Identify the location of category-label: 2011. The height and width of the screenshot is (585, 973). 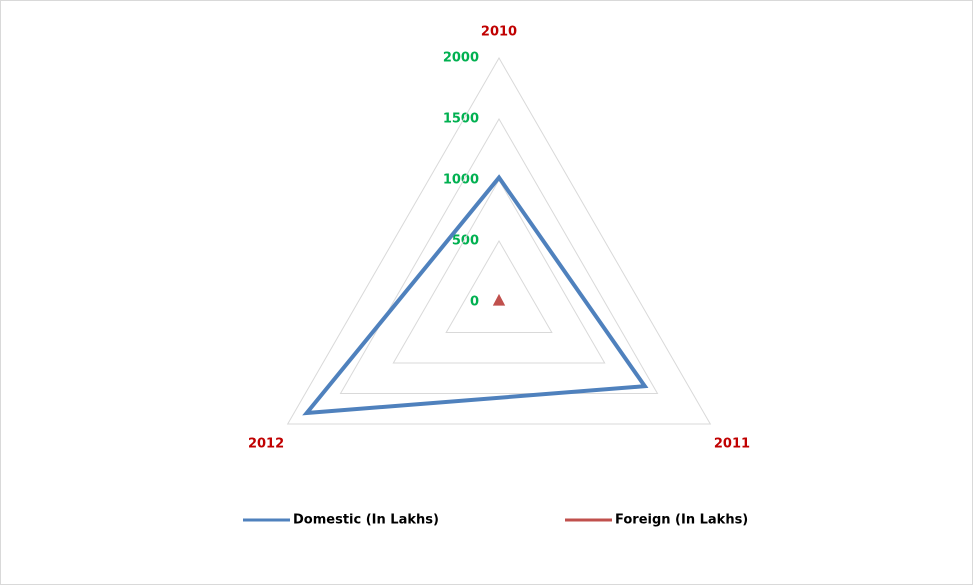
(732, 444).